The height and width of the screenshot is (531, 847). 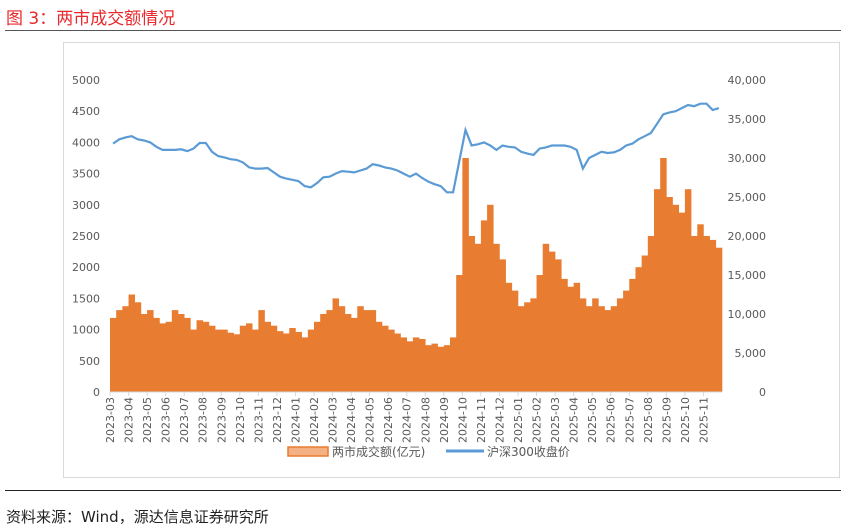 I want to click on right-tick-label: 25,000, so click(x=747, y=197).